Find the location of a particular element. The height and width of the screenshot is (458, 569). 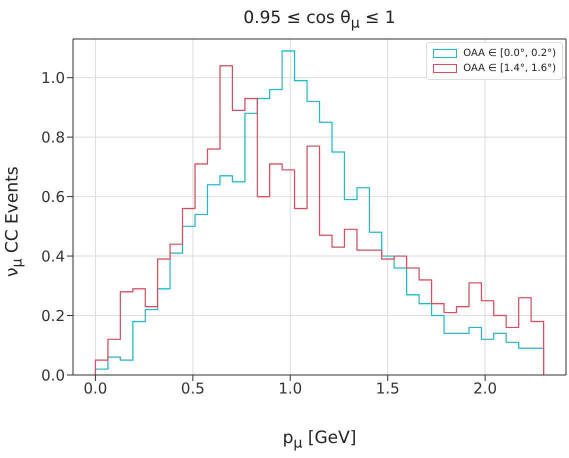

legend-label: OAA ∈ [1.4°, 1.6°) is located at coordinates (509, 69).